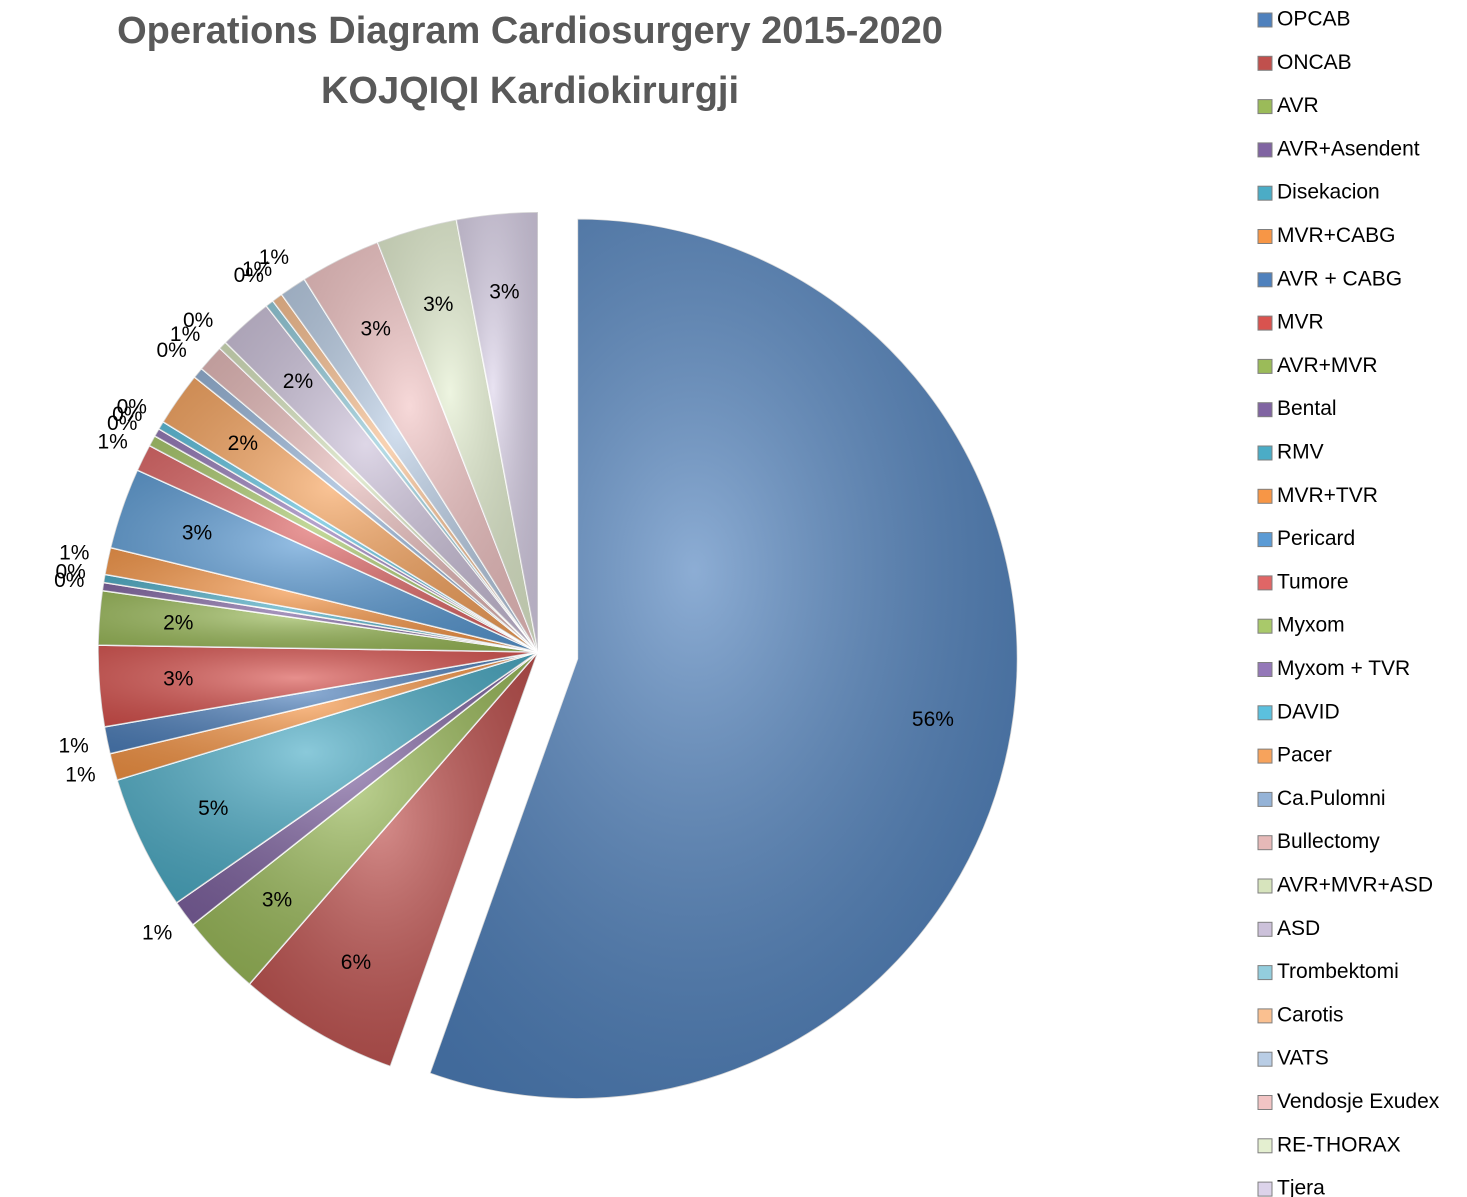  Describe the element at coordinates (1311, 625) in the screenshot. I see `legend-label: Myxom` at that location.